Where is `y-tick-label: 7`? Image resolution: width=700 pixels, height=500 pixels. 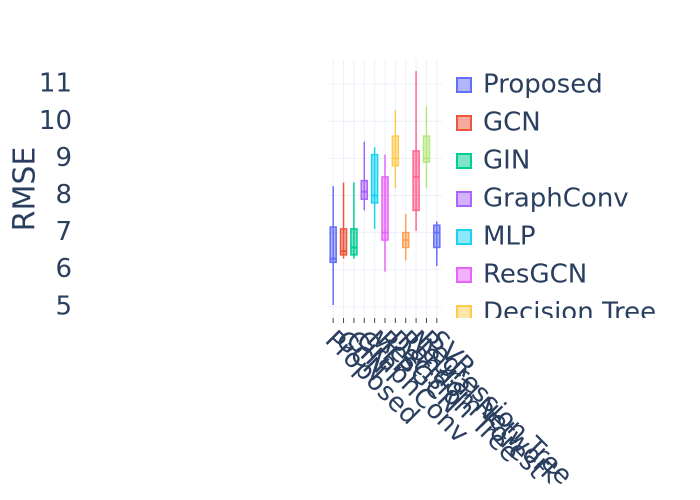
y-tick-label: 7 is located at coordinates (63, 232).